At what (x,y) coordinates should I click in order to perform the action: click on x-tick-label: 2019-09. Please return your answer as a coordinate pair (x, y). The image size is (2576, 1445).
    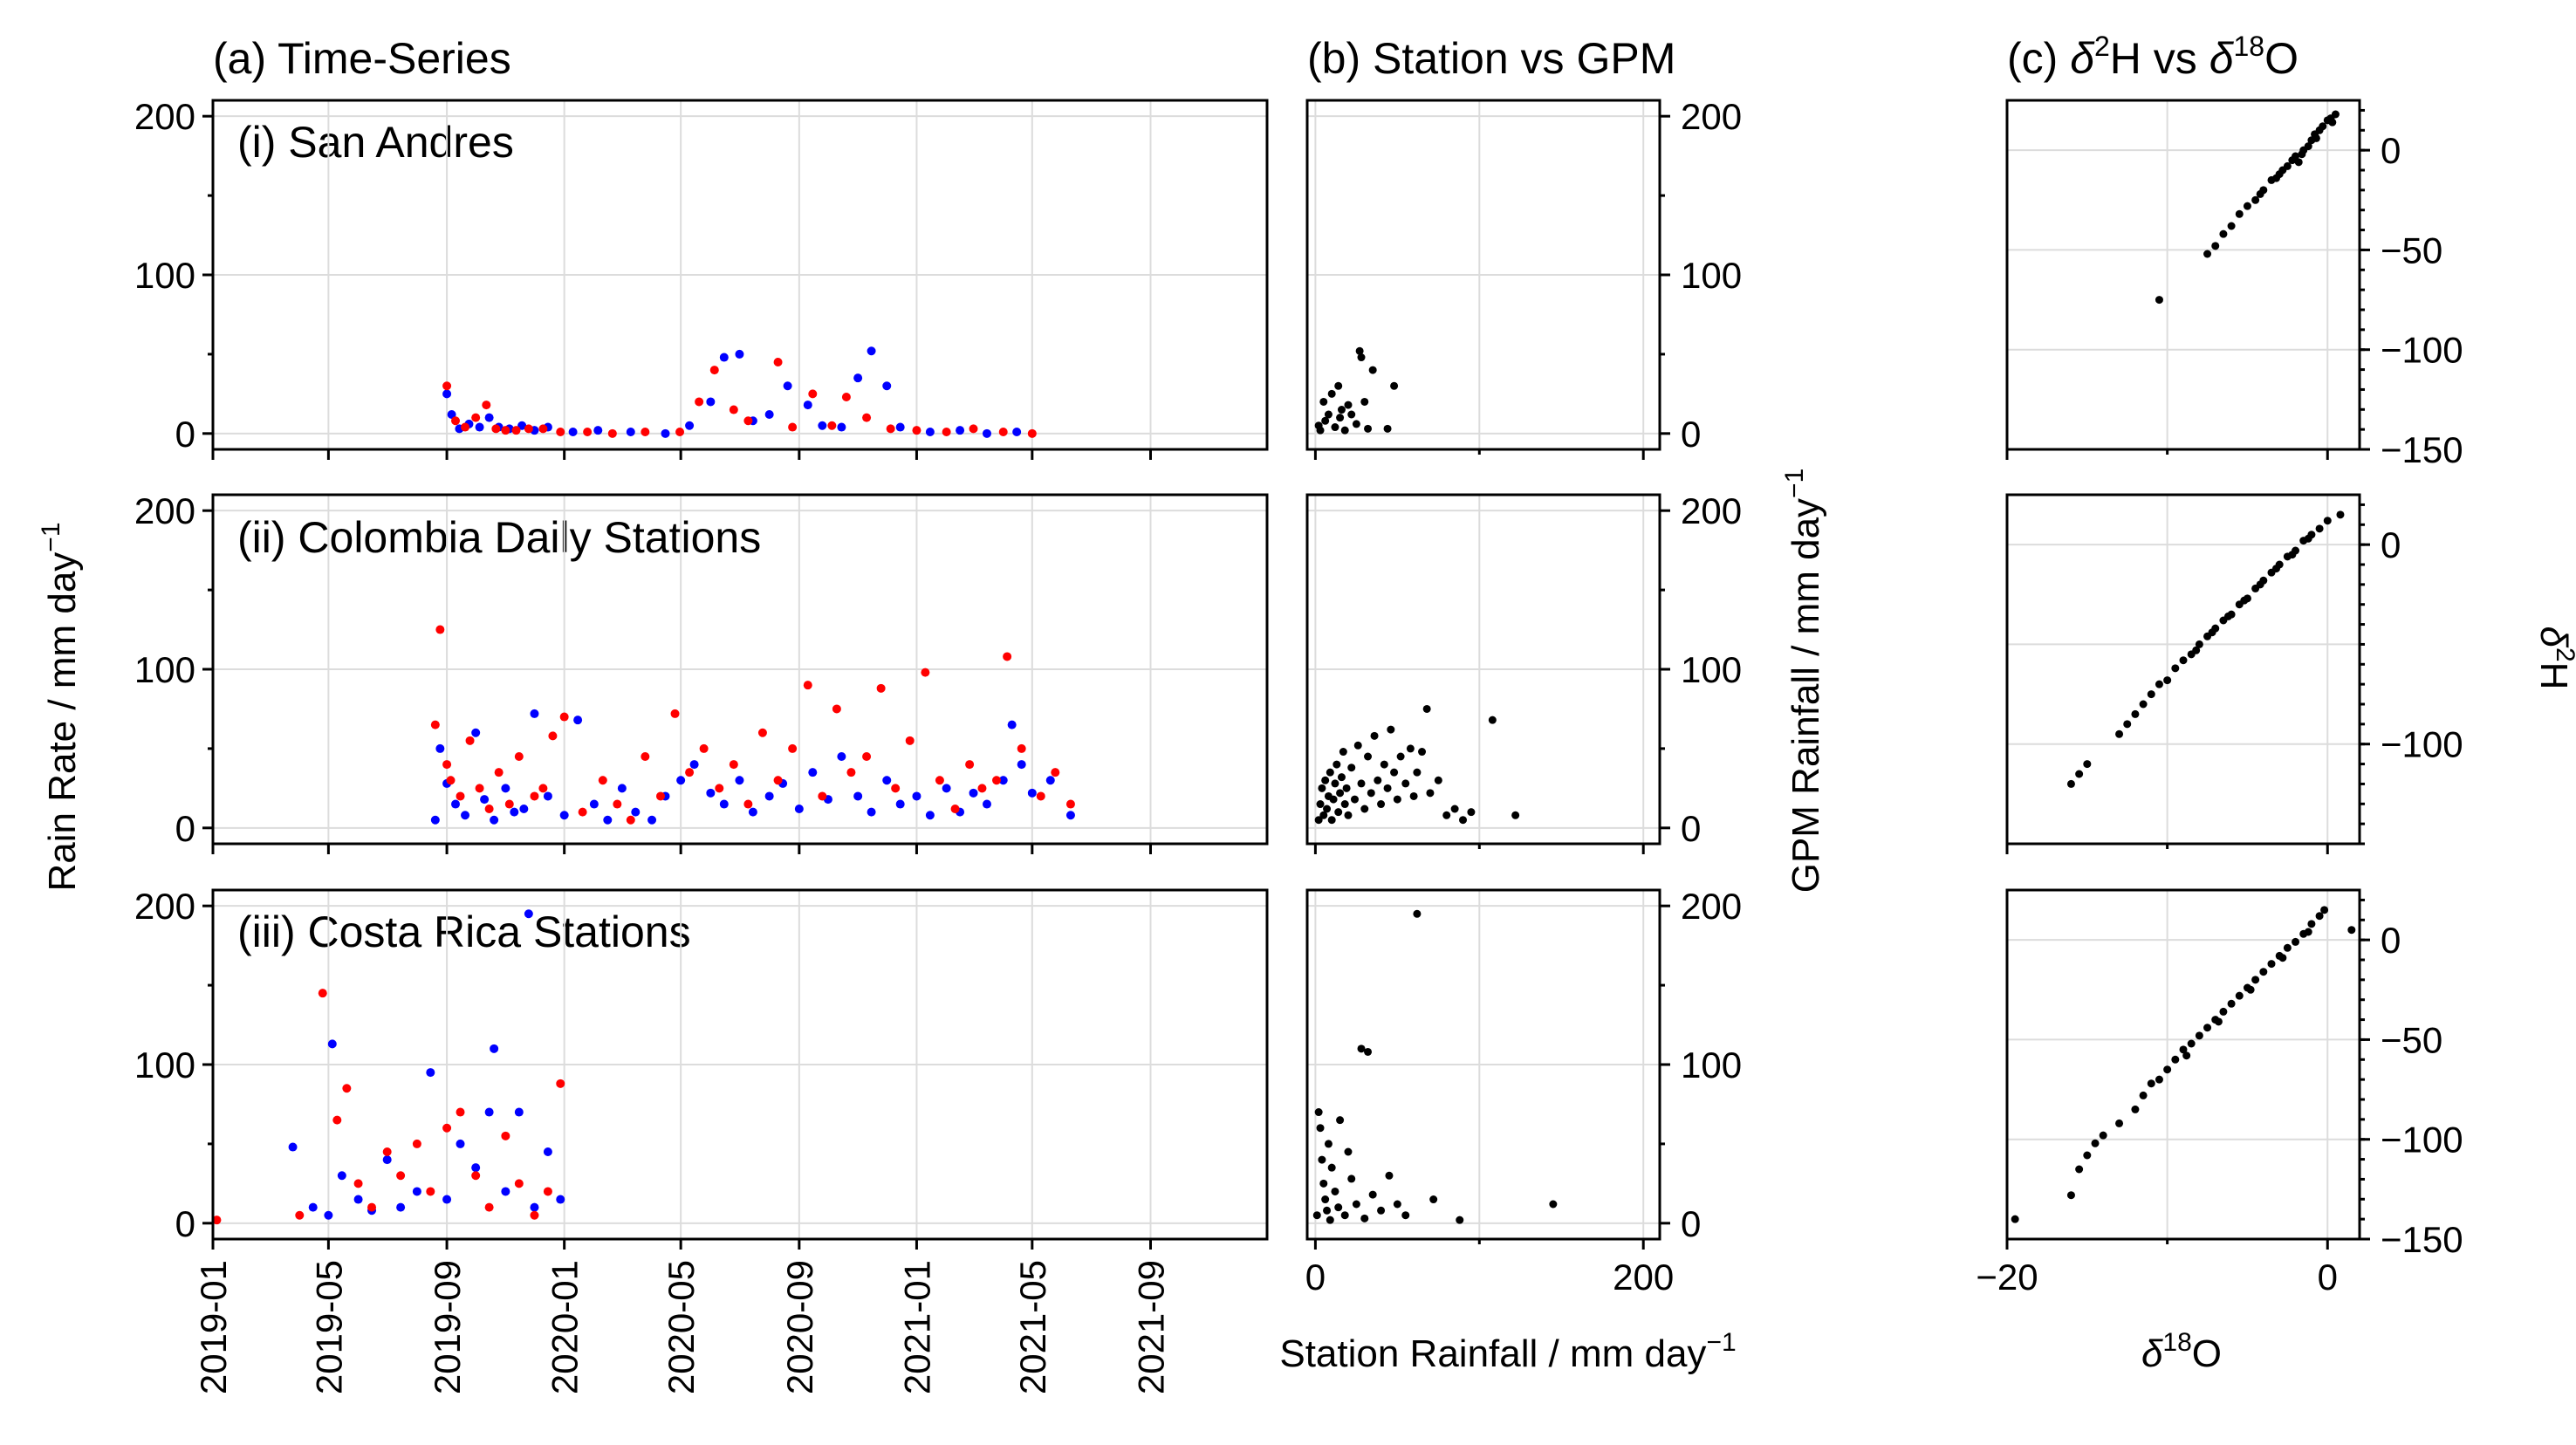
    Looking at the image, I should click on (447, 1327).